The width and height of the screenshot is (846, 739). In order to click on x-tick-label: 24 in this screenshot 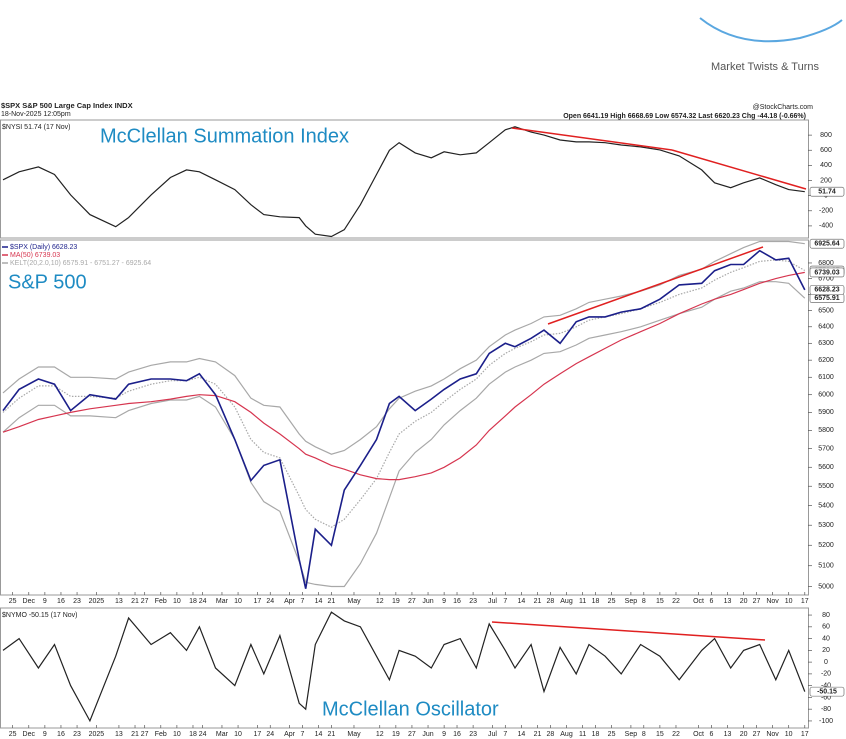, I will do `click(270, 601)`.